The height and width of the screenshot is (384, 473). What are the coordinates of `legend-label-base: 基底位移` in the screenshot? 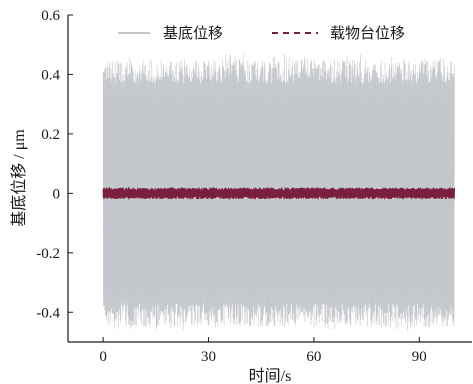 It's located at (193, 33).